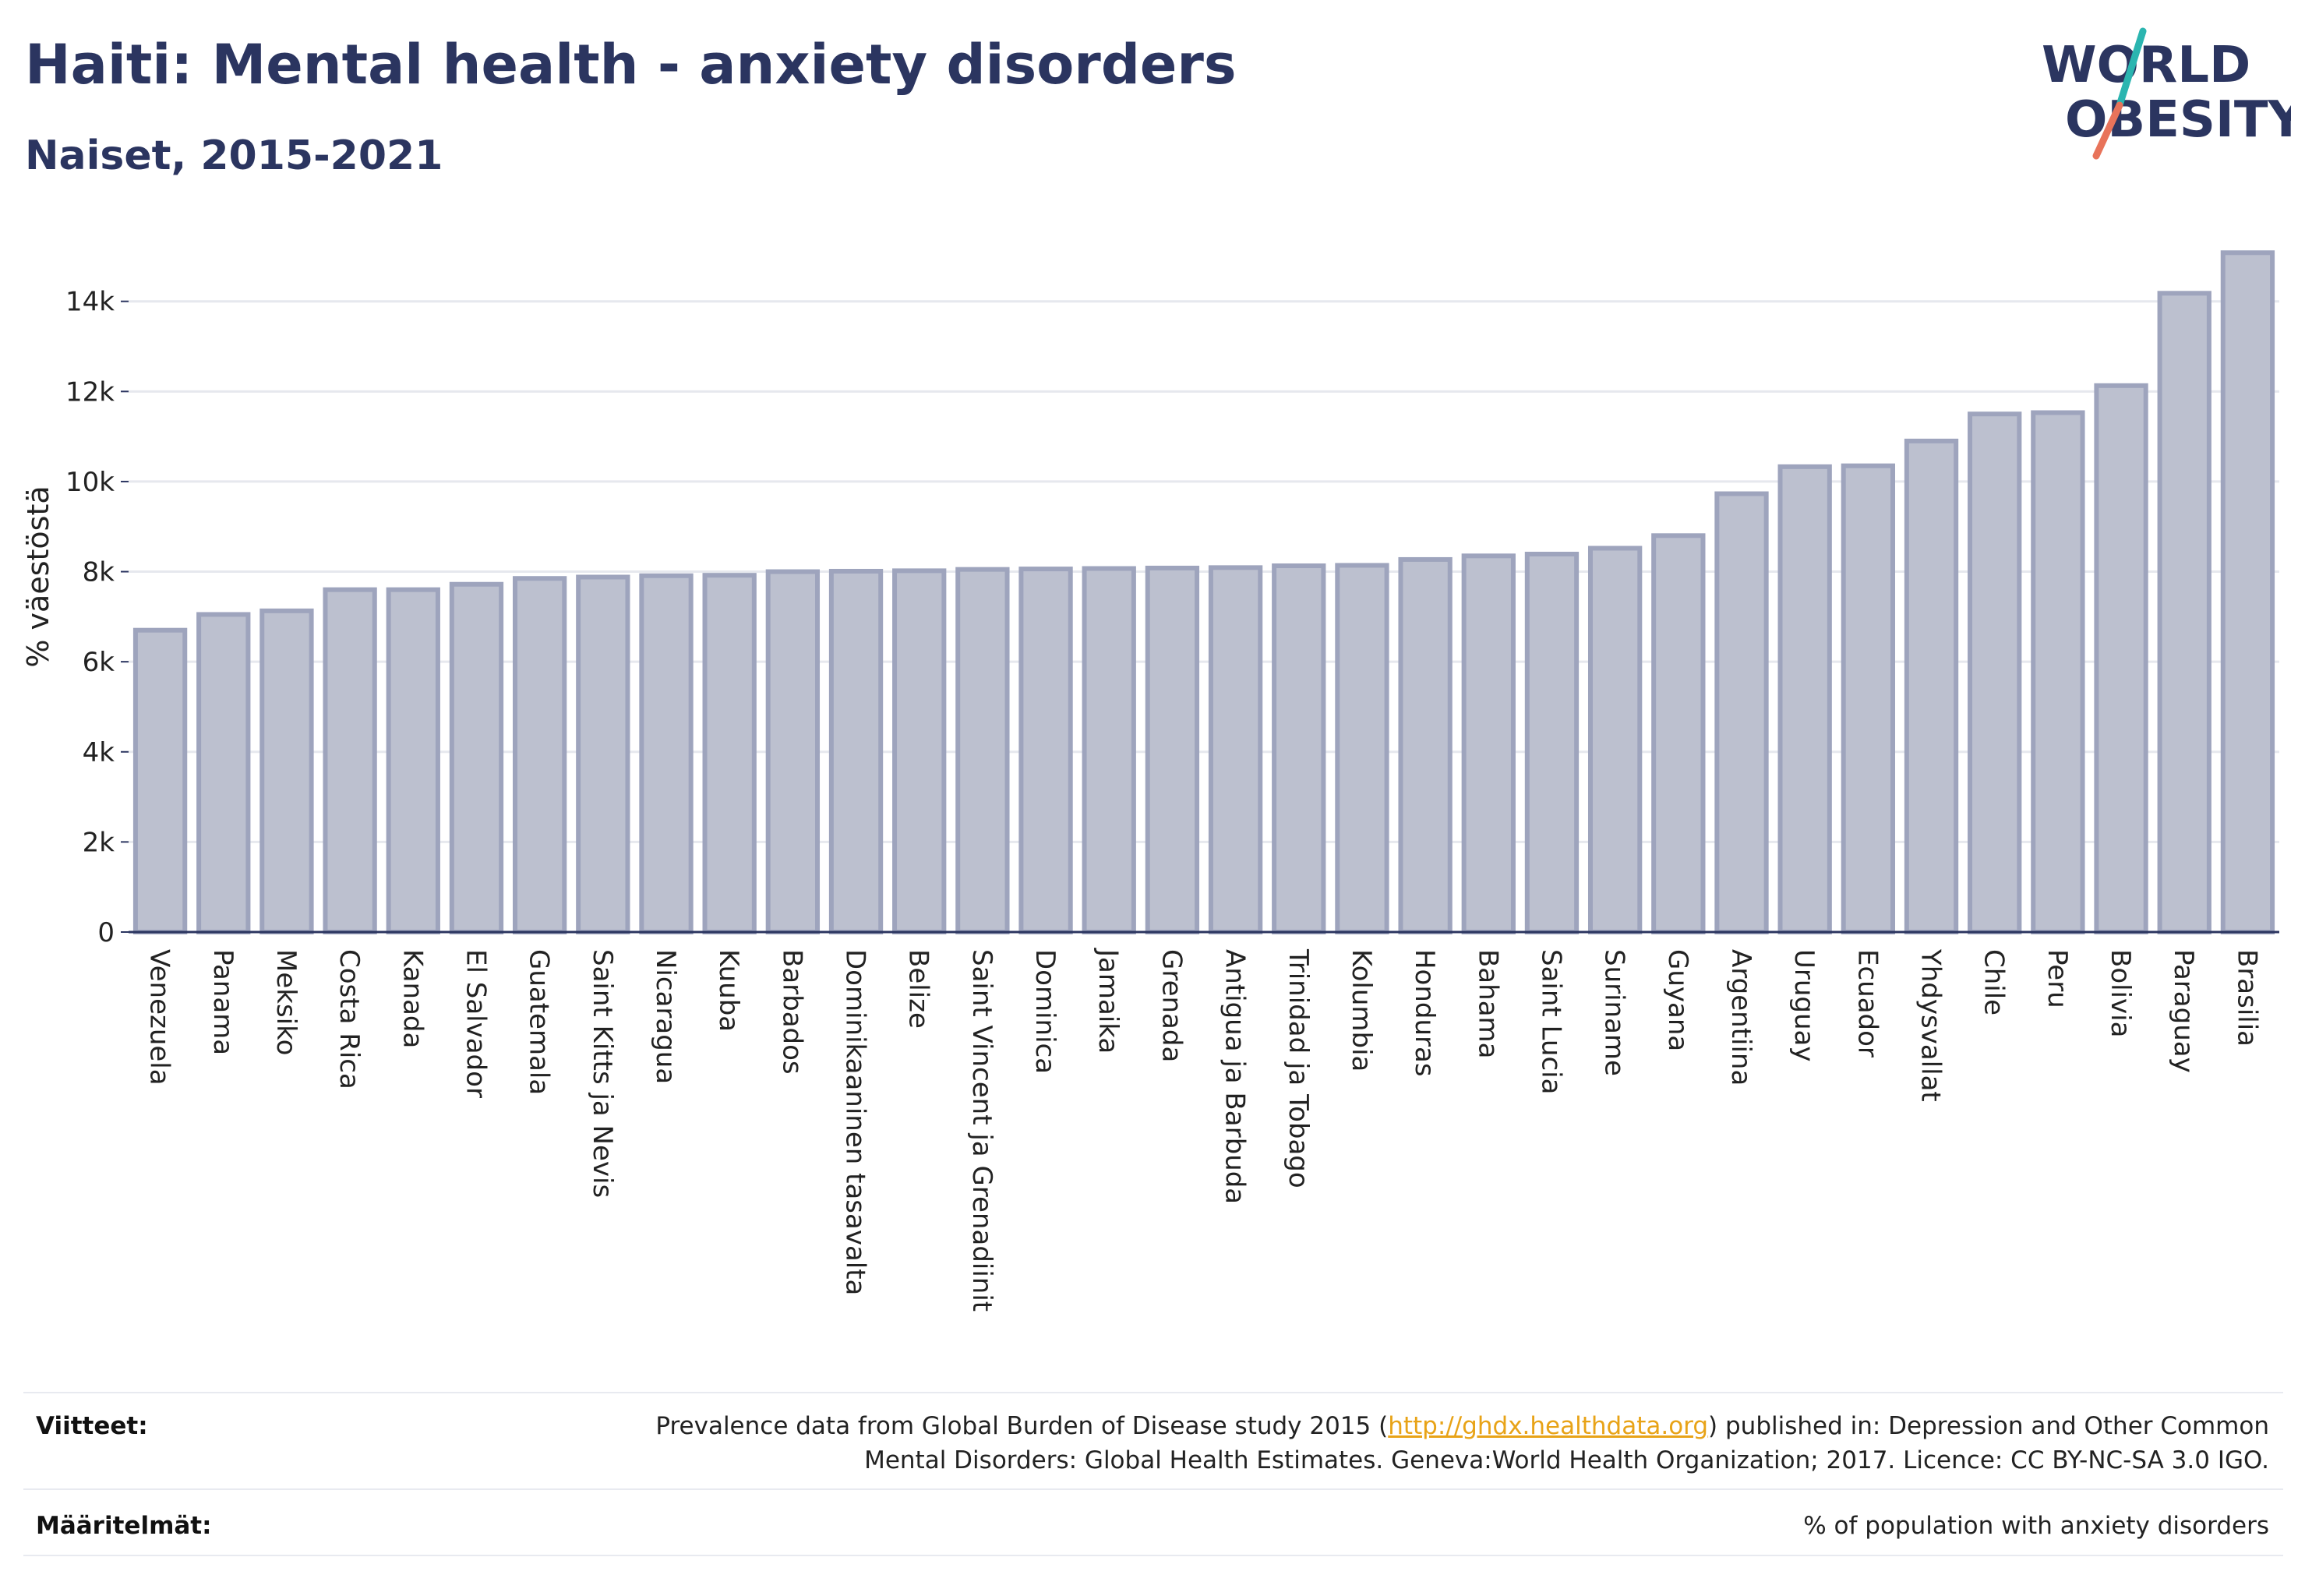 The height and width of the screenshot is (1596, 2305). I want to click on x-category-label: Paraguay, so click(2183, 1011).